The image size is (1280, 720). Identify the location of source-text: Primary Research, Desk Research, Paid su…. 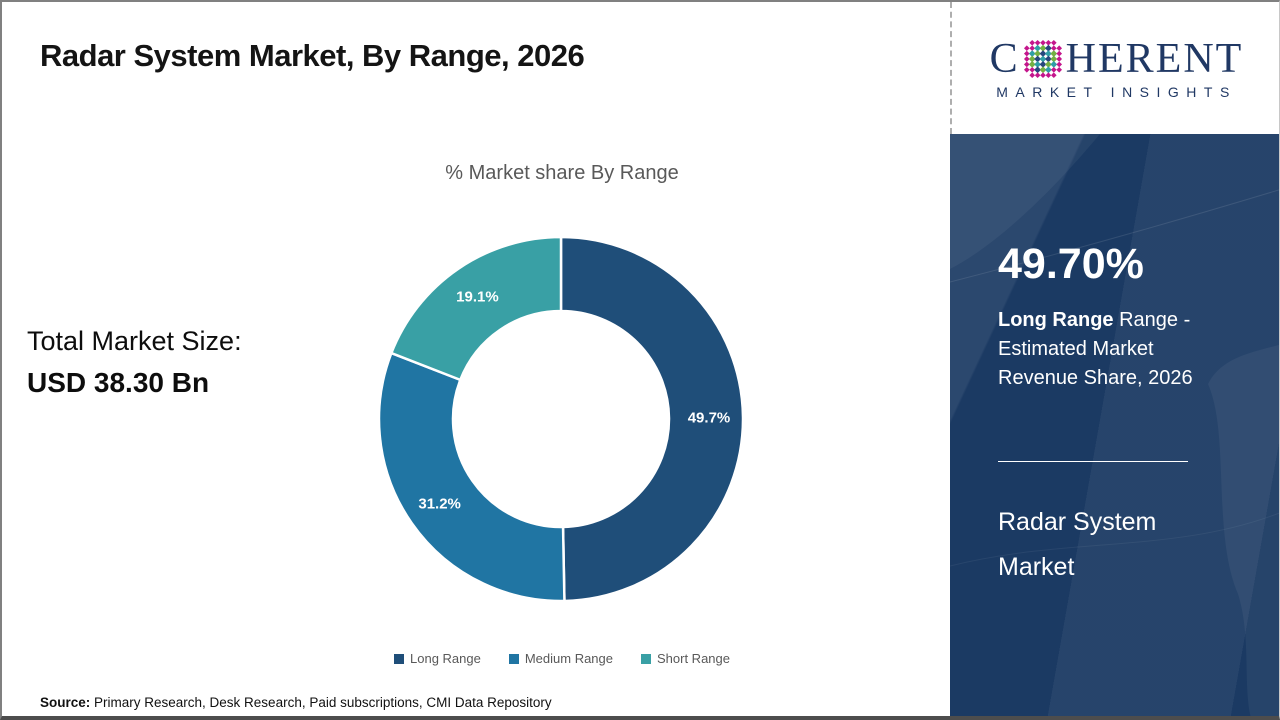
(321, 702).